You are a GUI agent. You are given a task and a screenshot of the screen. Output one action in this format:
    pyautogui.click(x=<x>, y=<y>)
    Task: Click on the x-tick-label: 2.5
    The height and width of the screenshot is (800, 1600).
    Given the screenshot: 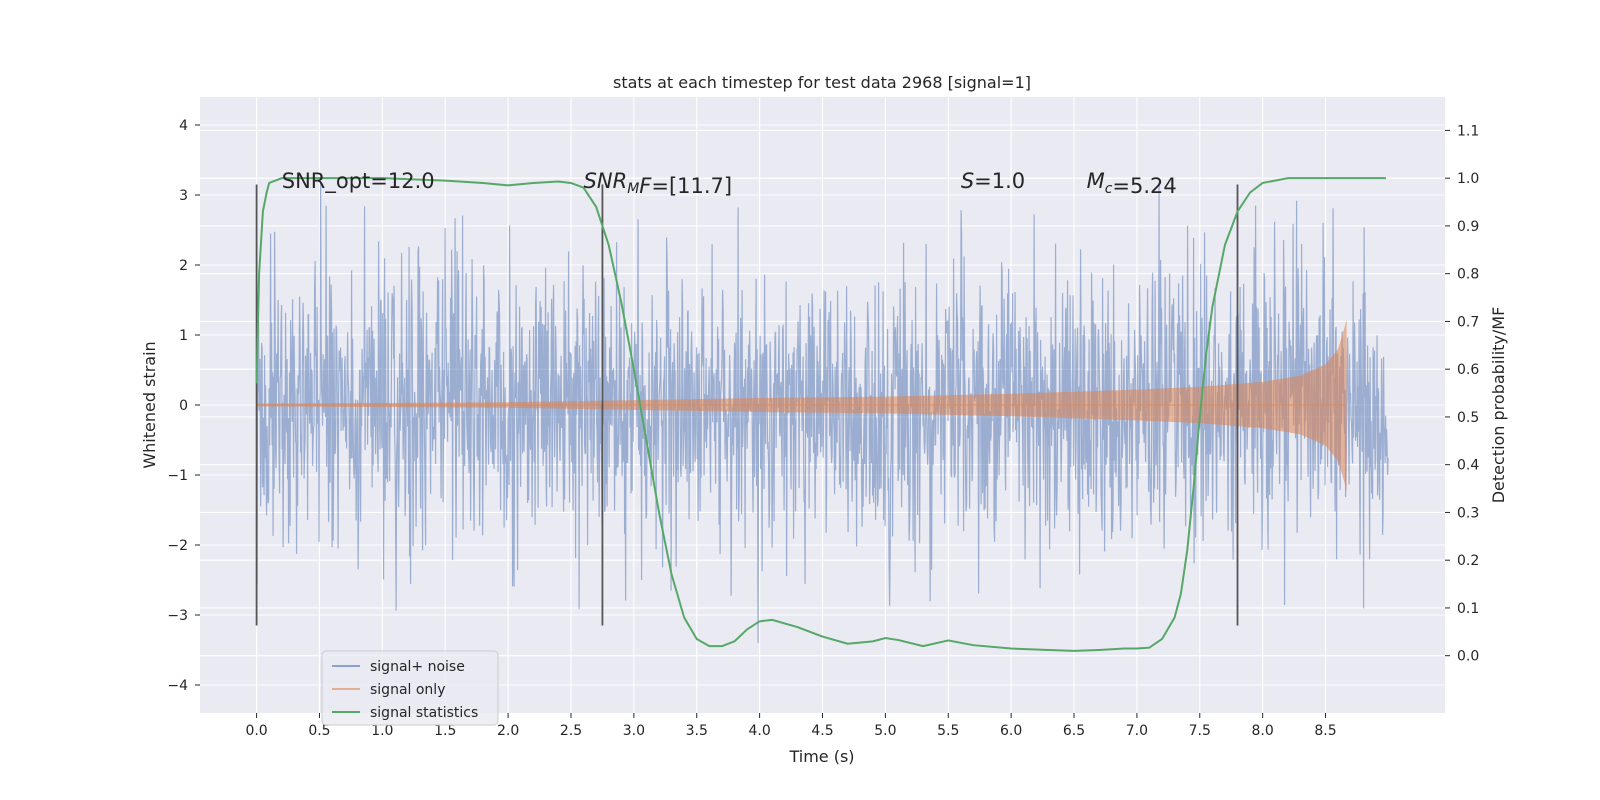 What is the action you would take?
    pyautogui.click(x=571, y=731)
    